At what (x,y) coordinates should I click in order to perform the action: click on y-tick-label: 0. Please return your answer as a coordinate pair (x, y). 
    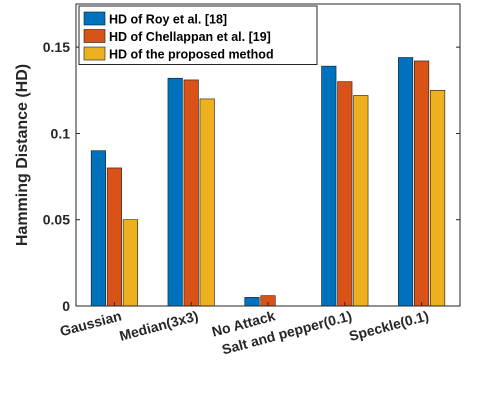
    Looking at the image, I should click on (66, 306).